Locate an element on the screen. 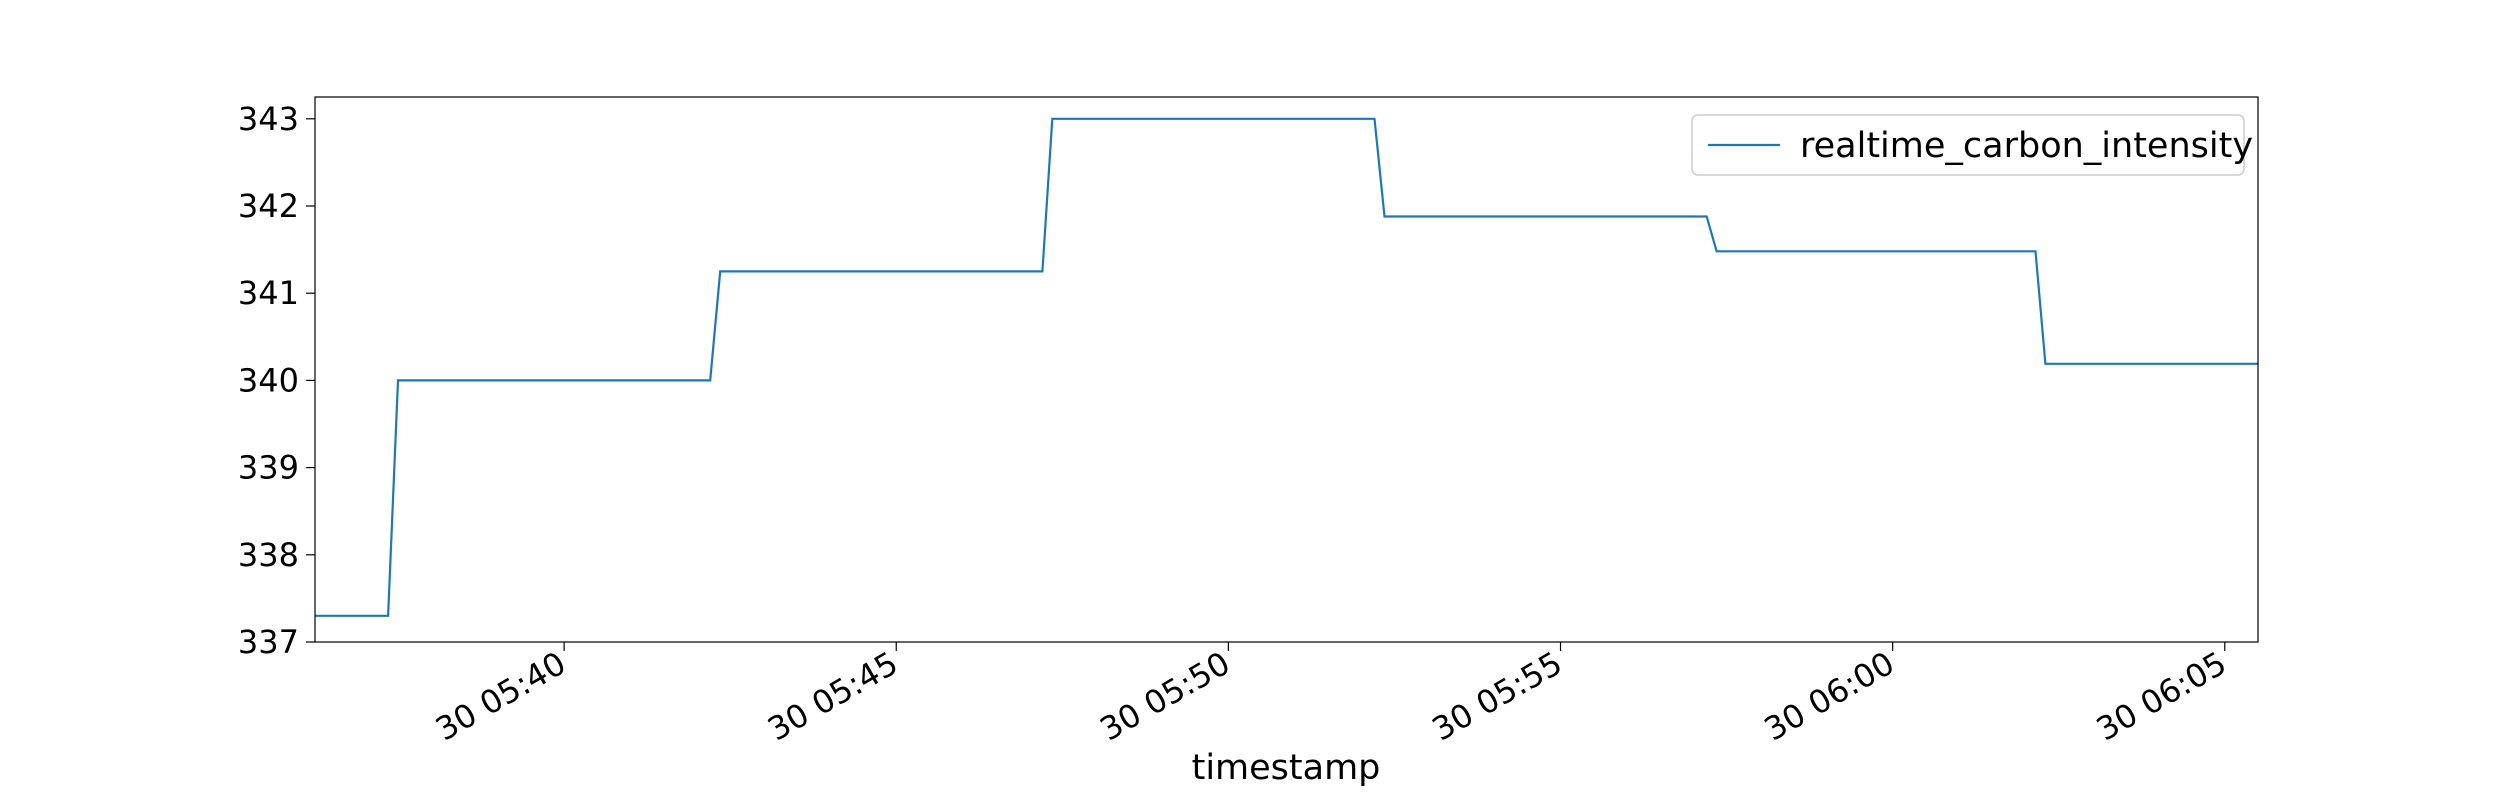 This screenshot has height=800, width=2500. legend-box is located at coordinates (1968, 145).